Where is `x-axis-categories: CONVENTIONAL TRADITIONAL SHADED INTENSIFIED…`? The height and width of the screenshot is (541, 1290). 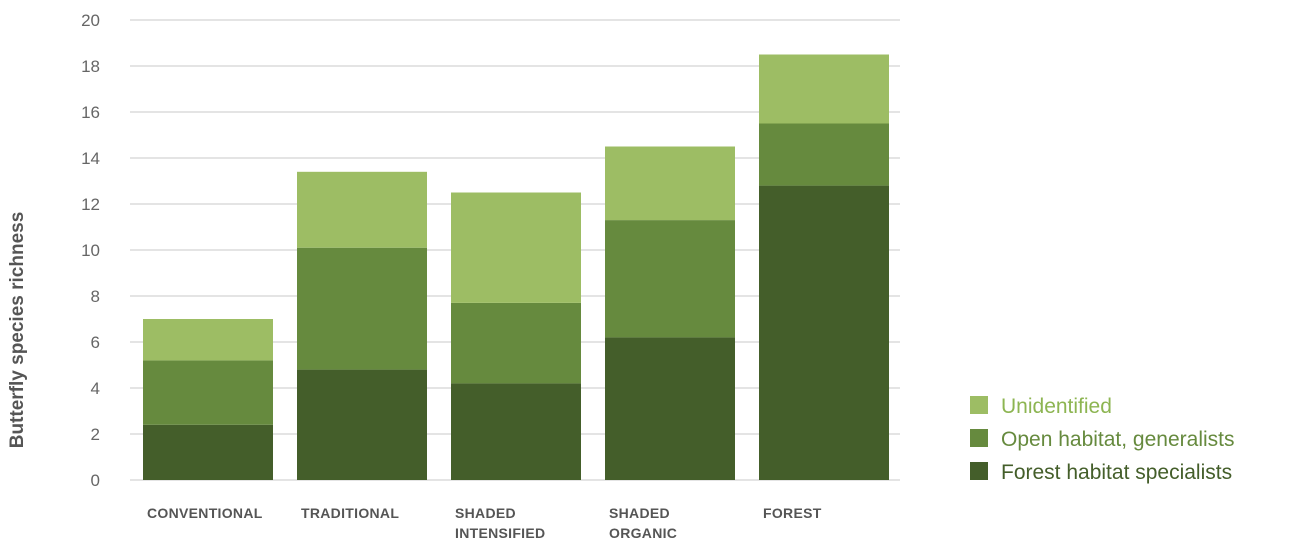 x-axis-categories: CONVENTIONAL TRADITIONAL SHADED INTENSIFIED… is located at coordinates (484, 523).